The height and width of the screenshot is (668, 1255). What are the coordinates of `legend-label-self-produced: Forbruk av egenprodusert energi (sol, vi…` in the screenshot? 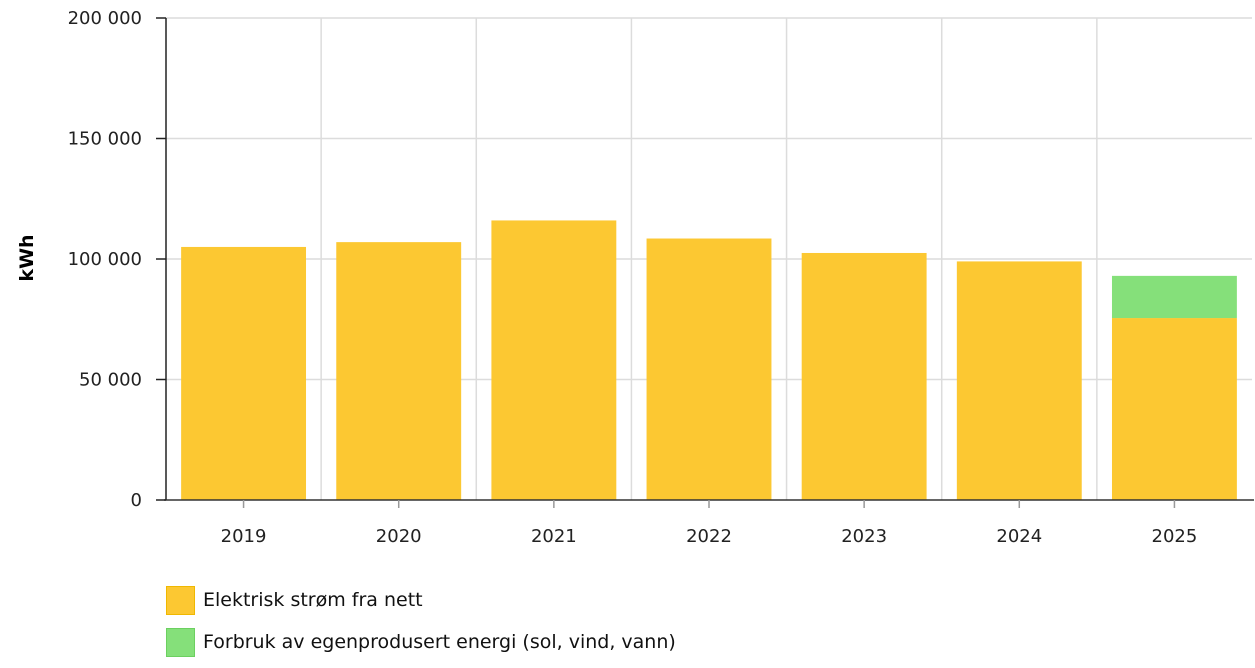 It's located at (439, 642).